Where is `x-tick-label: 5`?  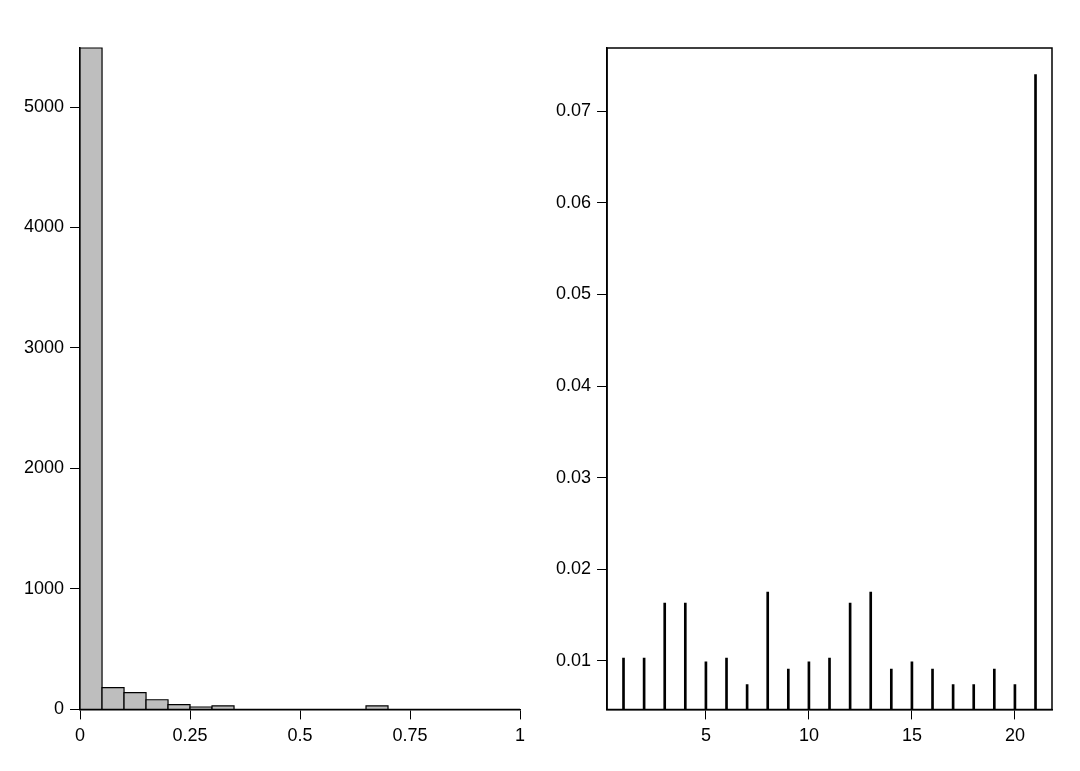 x-tick-label: 5 is located at coordinates (705, 735).